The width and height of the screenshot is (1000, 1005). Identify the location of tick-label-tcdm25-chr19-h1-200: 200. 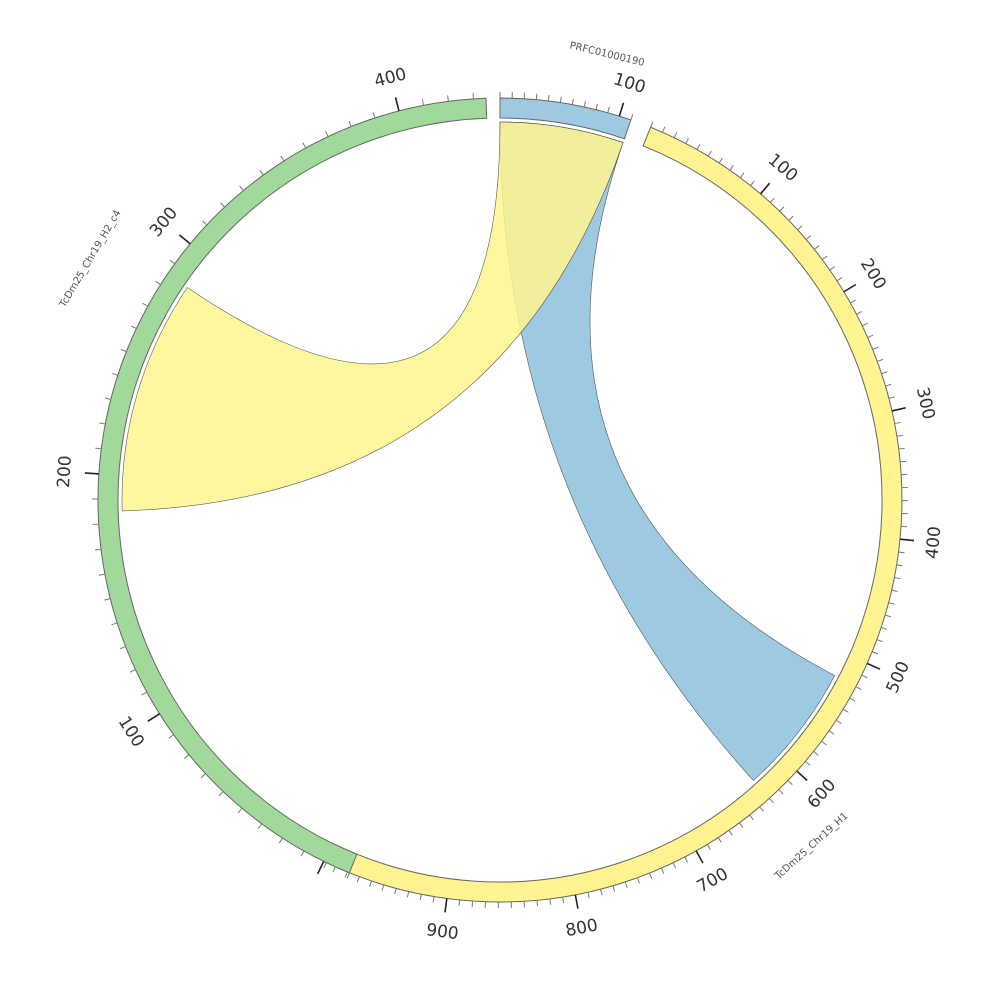
(873, 274).